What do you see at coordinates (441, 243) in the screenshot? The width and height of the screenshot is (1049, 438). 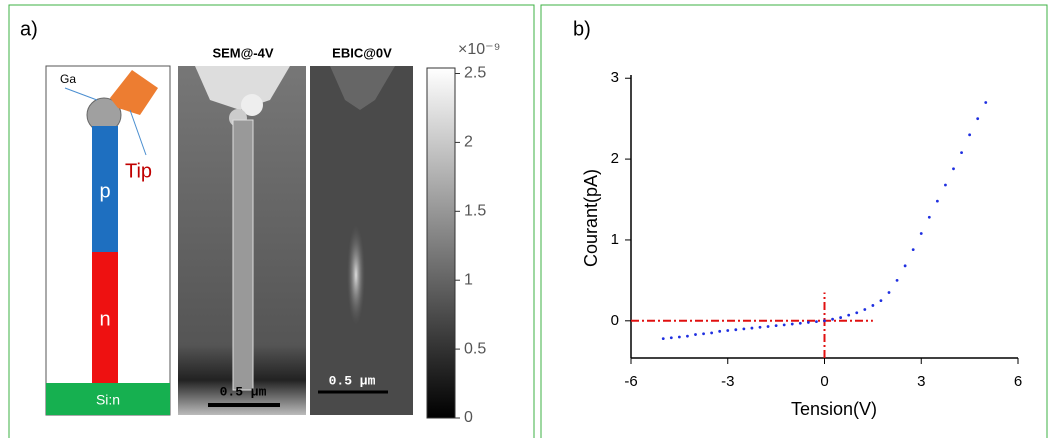 I see `colorbar` at bounding box center [441, 243].